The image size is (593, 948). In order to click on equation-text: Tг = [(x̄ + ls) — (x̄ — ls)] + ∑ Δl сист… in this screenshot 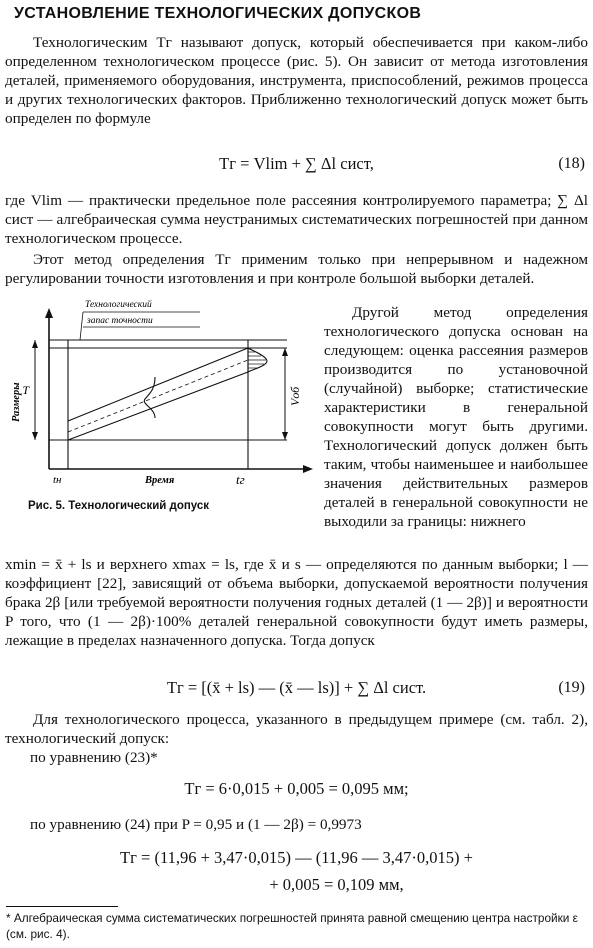, I will do `click(296, 687)`.